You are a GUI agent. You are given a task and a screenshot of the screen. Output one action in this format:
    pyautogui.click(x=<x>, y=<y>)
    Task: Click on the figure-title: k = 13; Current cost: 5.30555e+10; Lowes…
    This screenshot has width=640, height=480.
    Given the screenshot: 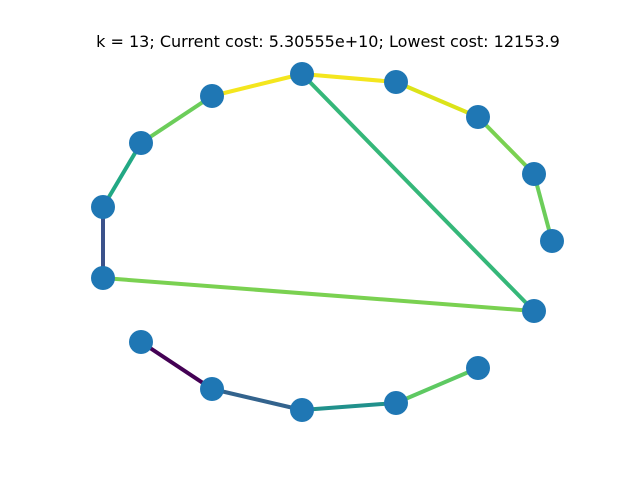 What is the action you would take?
    pyautogui.click(x=328, y=41)
    